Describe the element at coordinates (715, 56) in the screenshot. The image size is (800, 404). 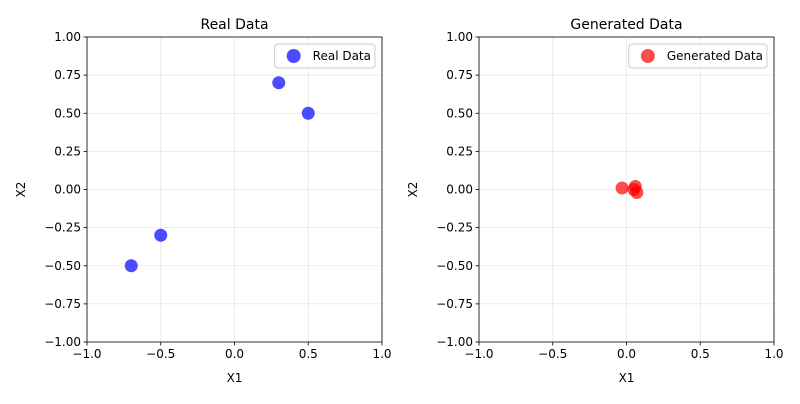
I see `legend-label: Generated Data` at that location.